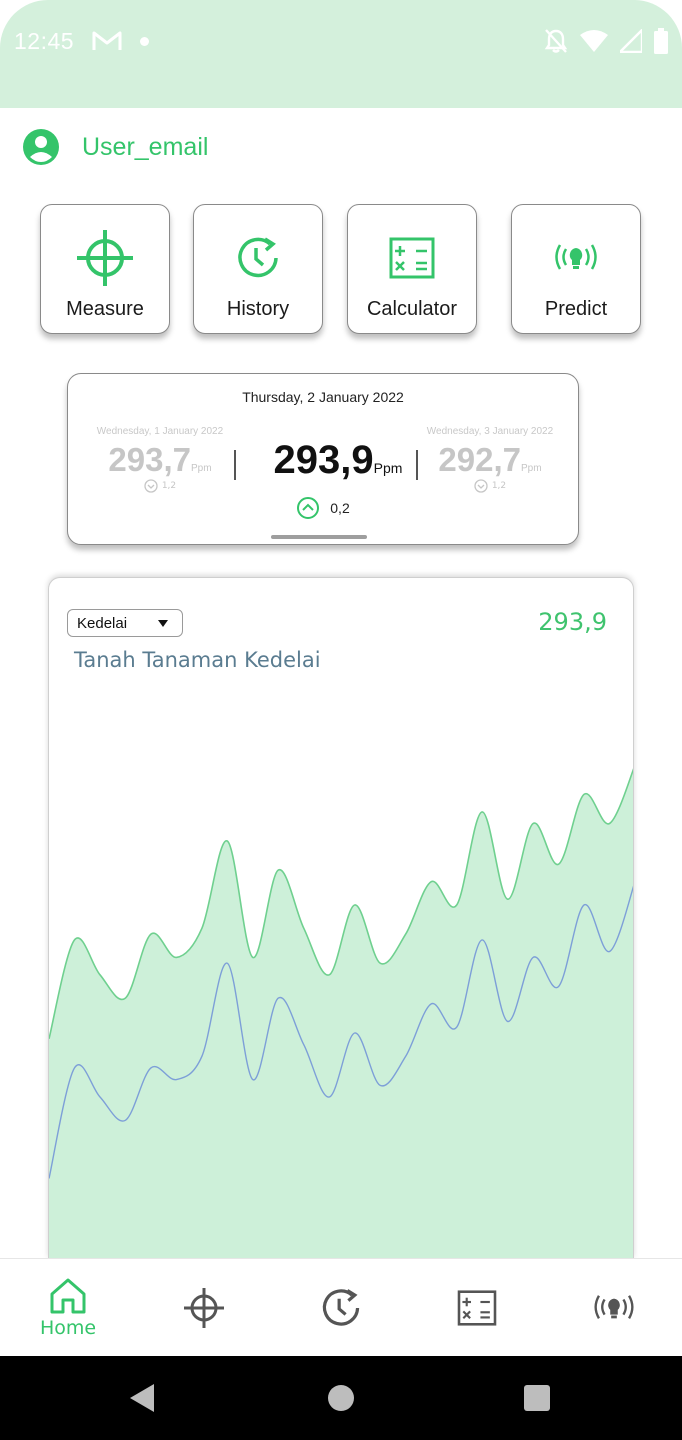 The image size is (682, 1440). Describe the element at coordinates (308, 508) in the screenshot. I see `chevron-up-circle-icon` at that location.